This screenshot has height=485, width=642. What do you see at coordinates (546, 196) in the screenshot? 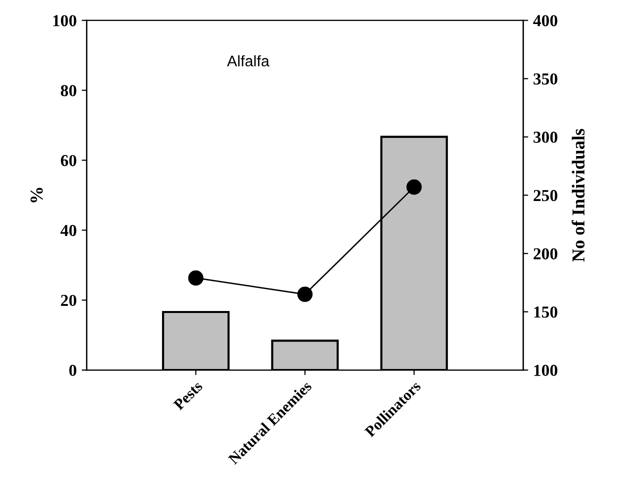
I see `y2-tick-label: 250` at bounding box center [546, 196].